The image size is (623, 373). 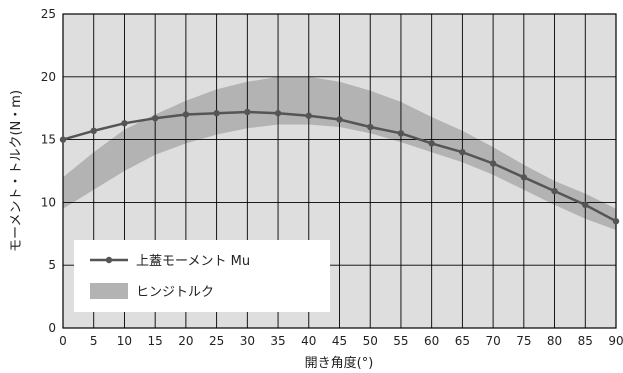 What do you see at coordinates (124, 341) in the screenshot?
I see `x-tick-label: 10` at bounding box center [124, 341].